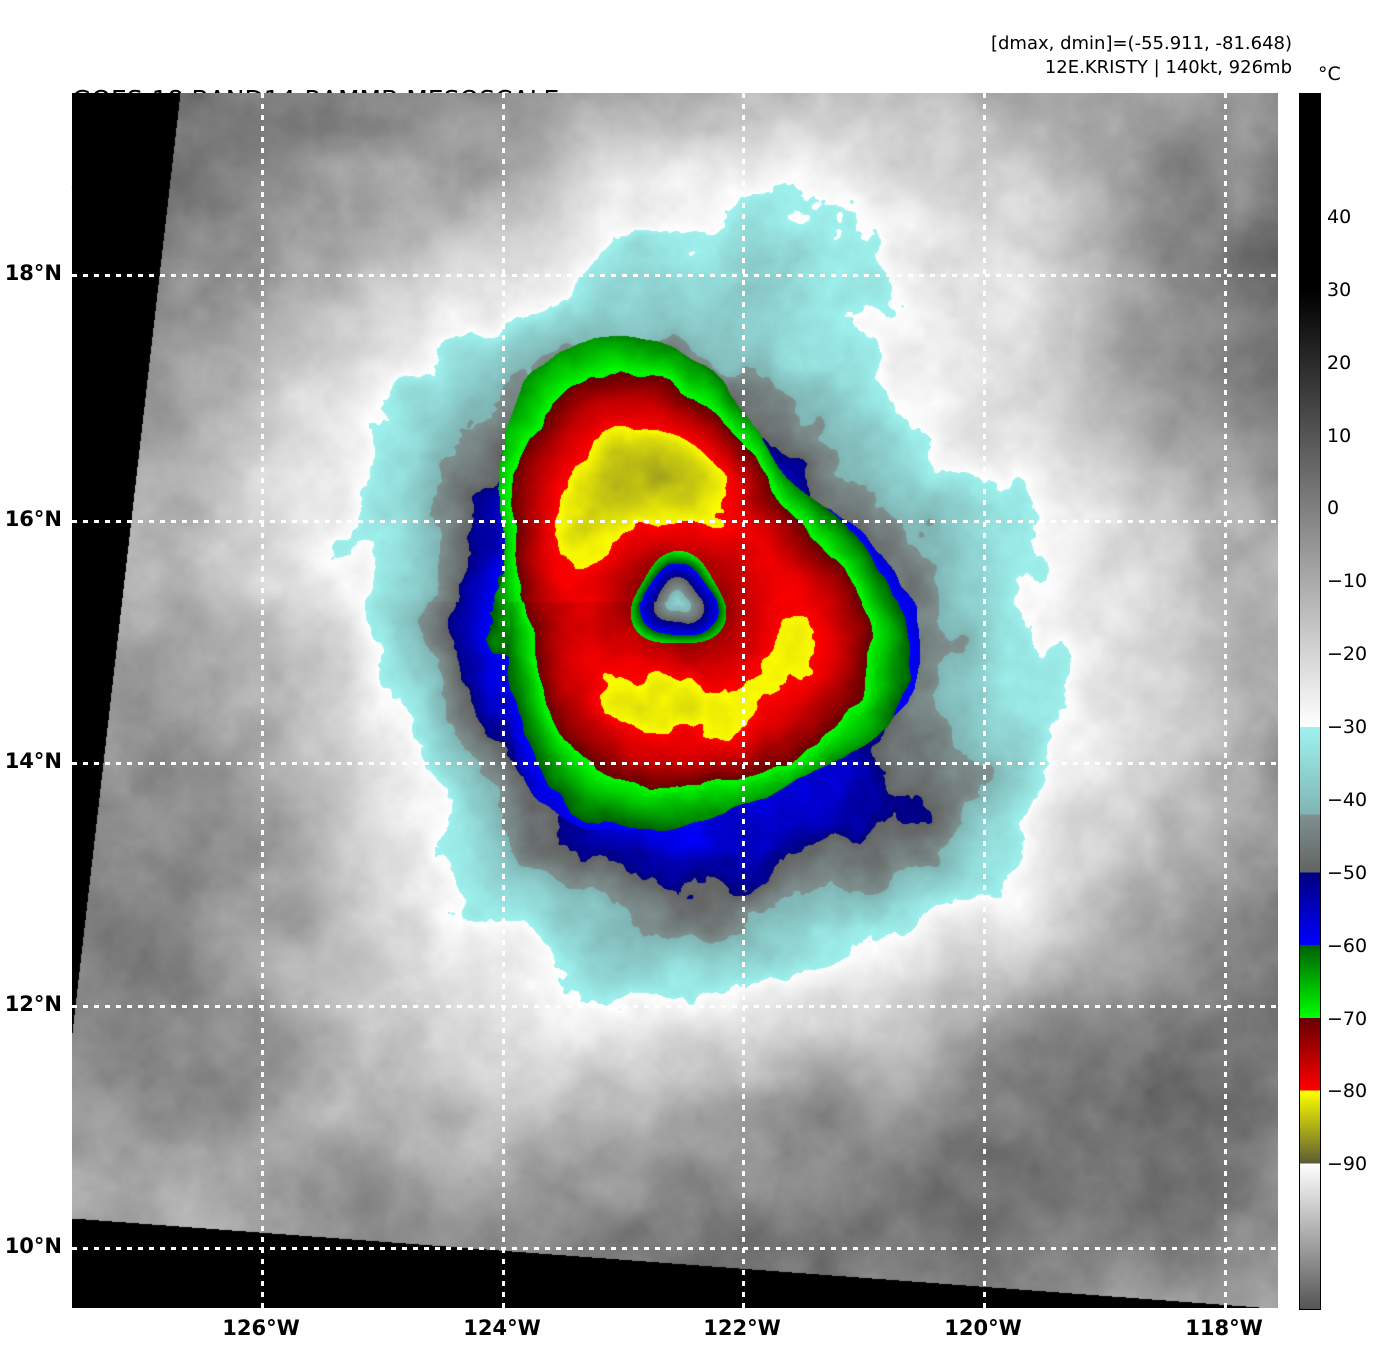  Describe the element at coordinates (1347, 727) in the screenshot. I see `colorbar-tick: −30` at that location.